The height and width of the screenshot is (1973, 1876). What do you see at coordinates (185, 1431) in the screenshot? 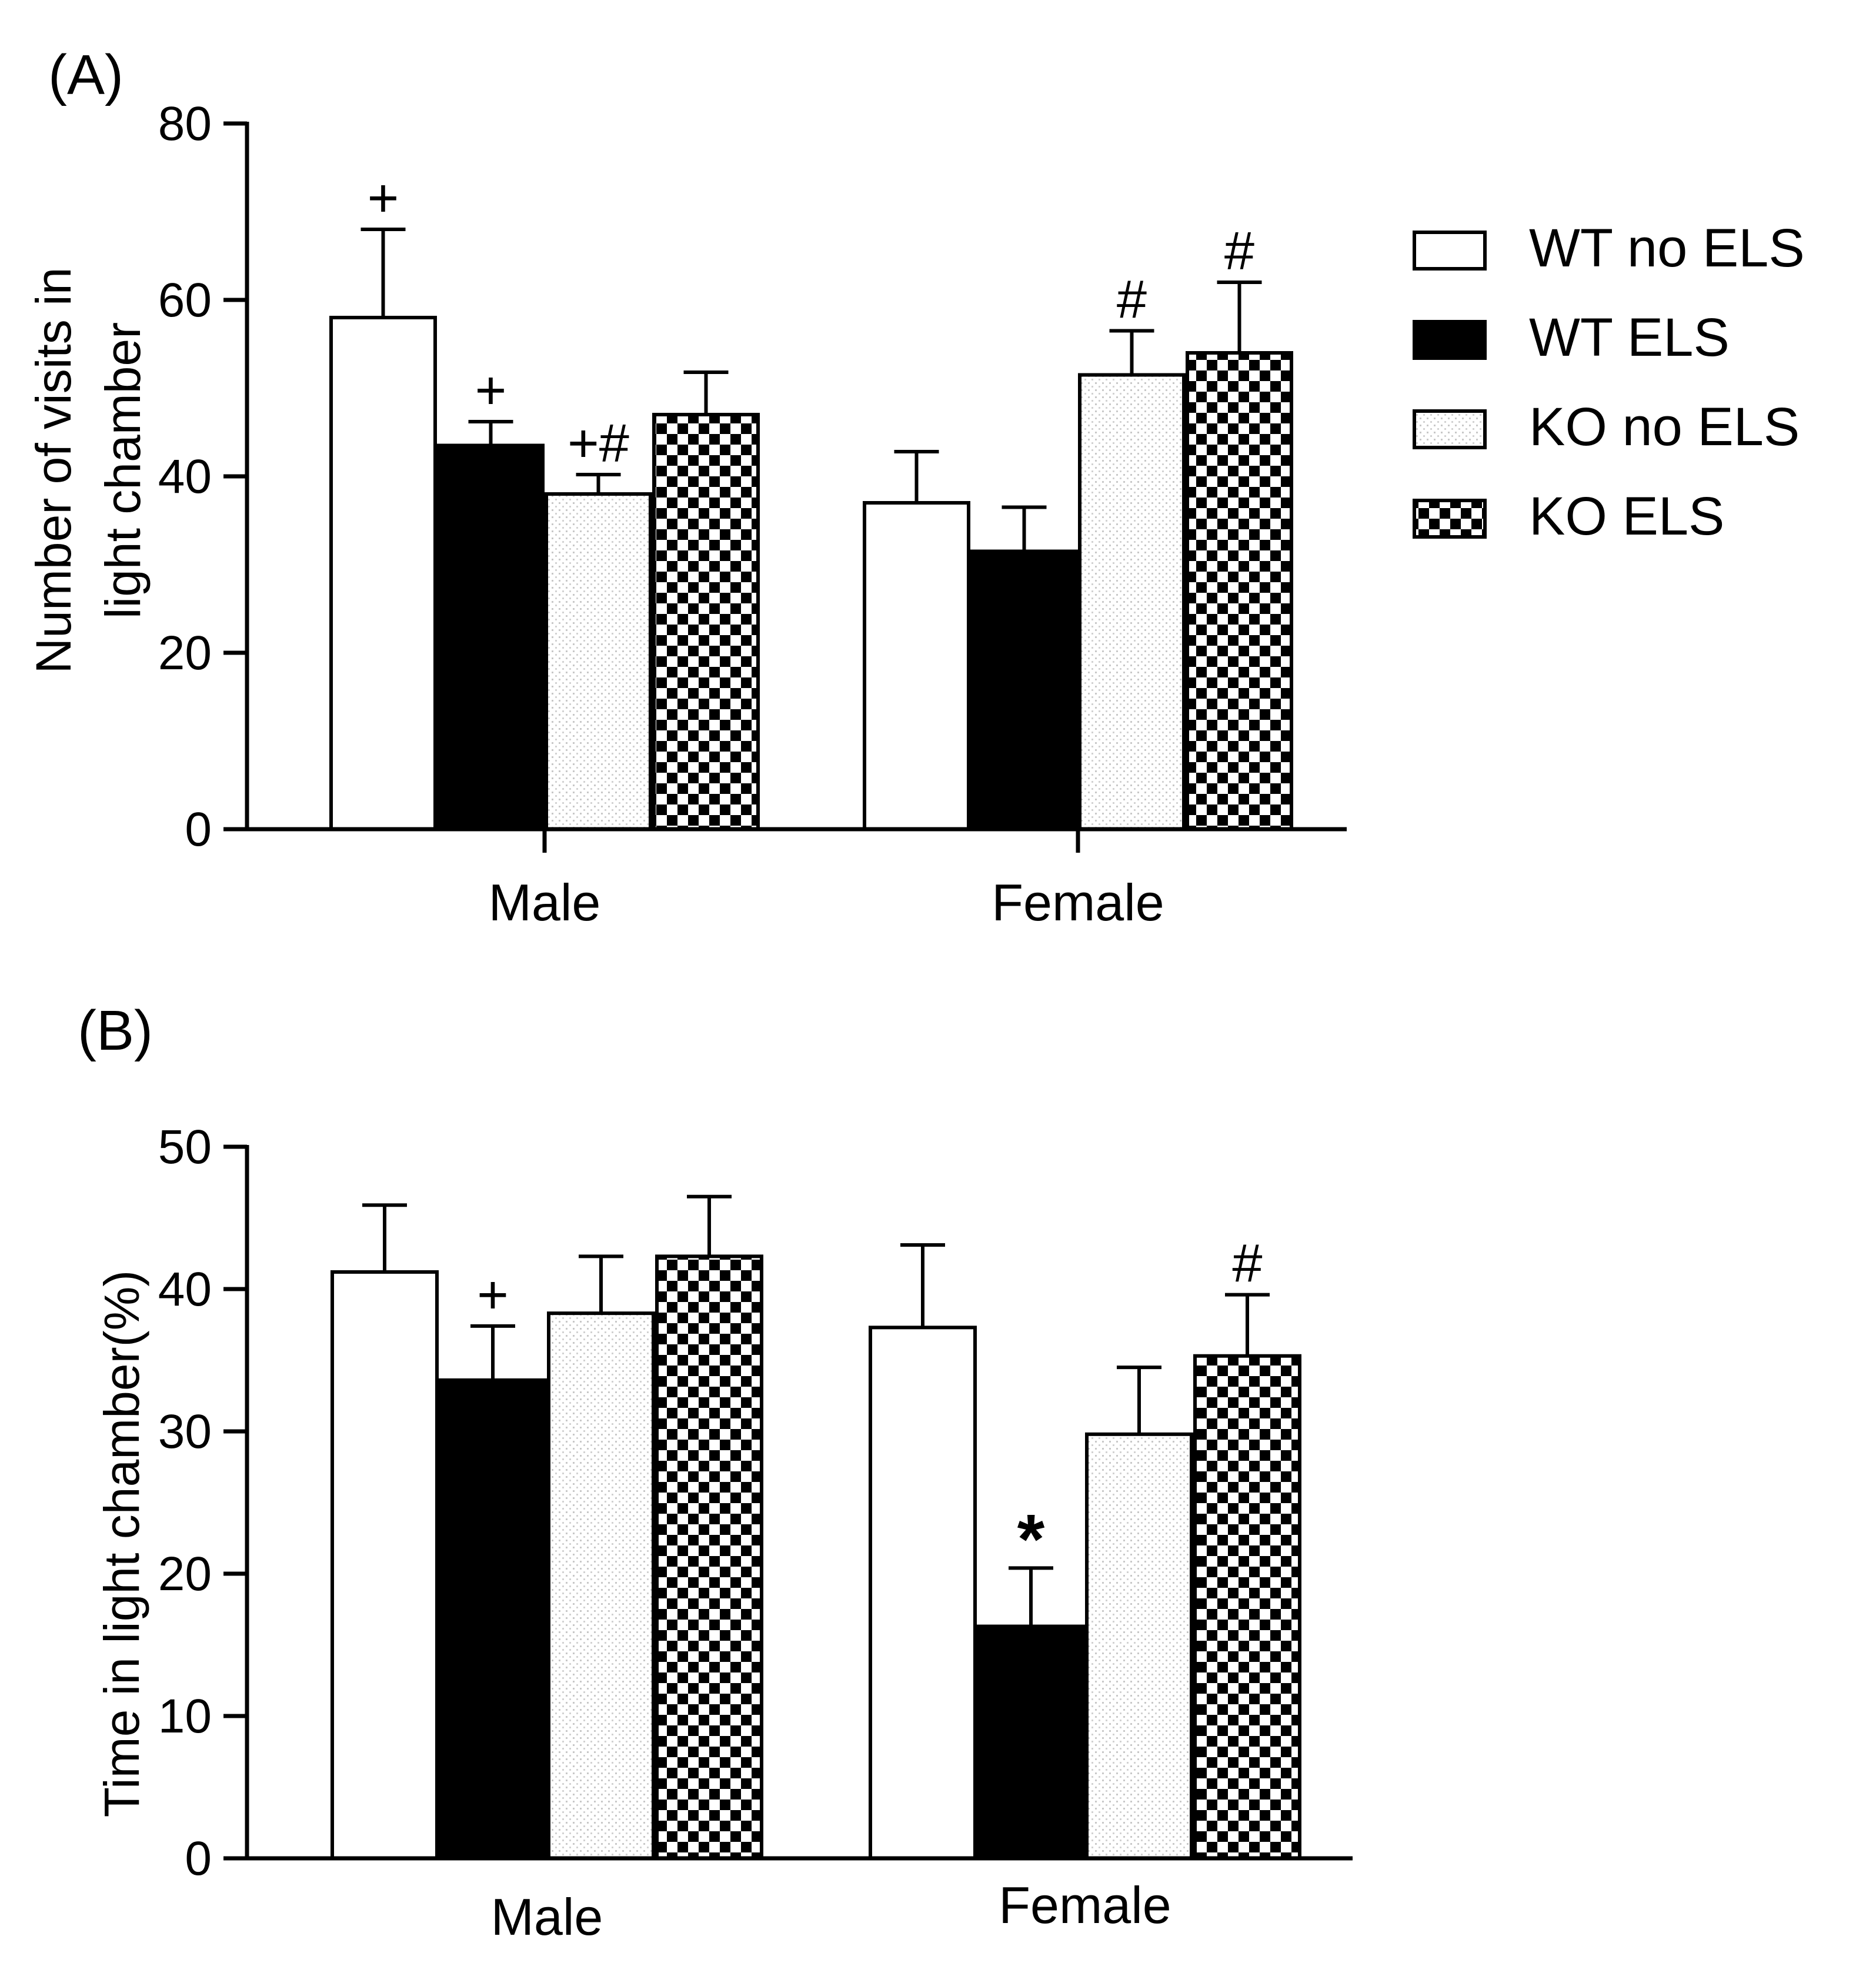
I see `panel-b-ytick-label-3: 30` at bounding box center [185, 1431].